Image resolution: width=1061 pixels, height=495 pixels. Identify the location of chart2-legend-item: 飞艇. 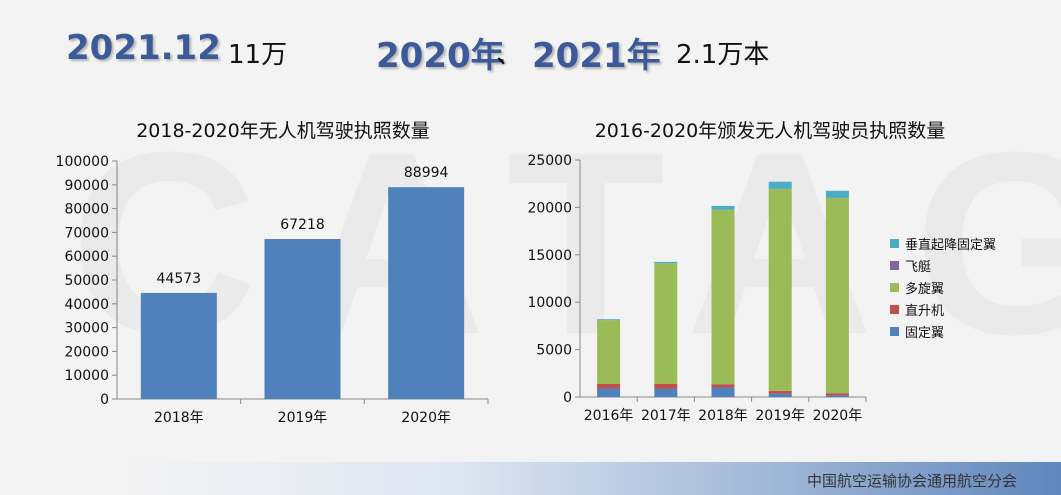
(943, 265).